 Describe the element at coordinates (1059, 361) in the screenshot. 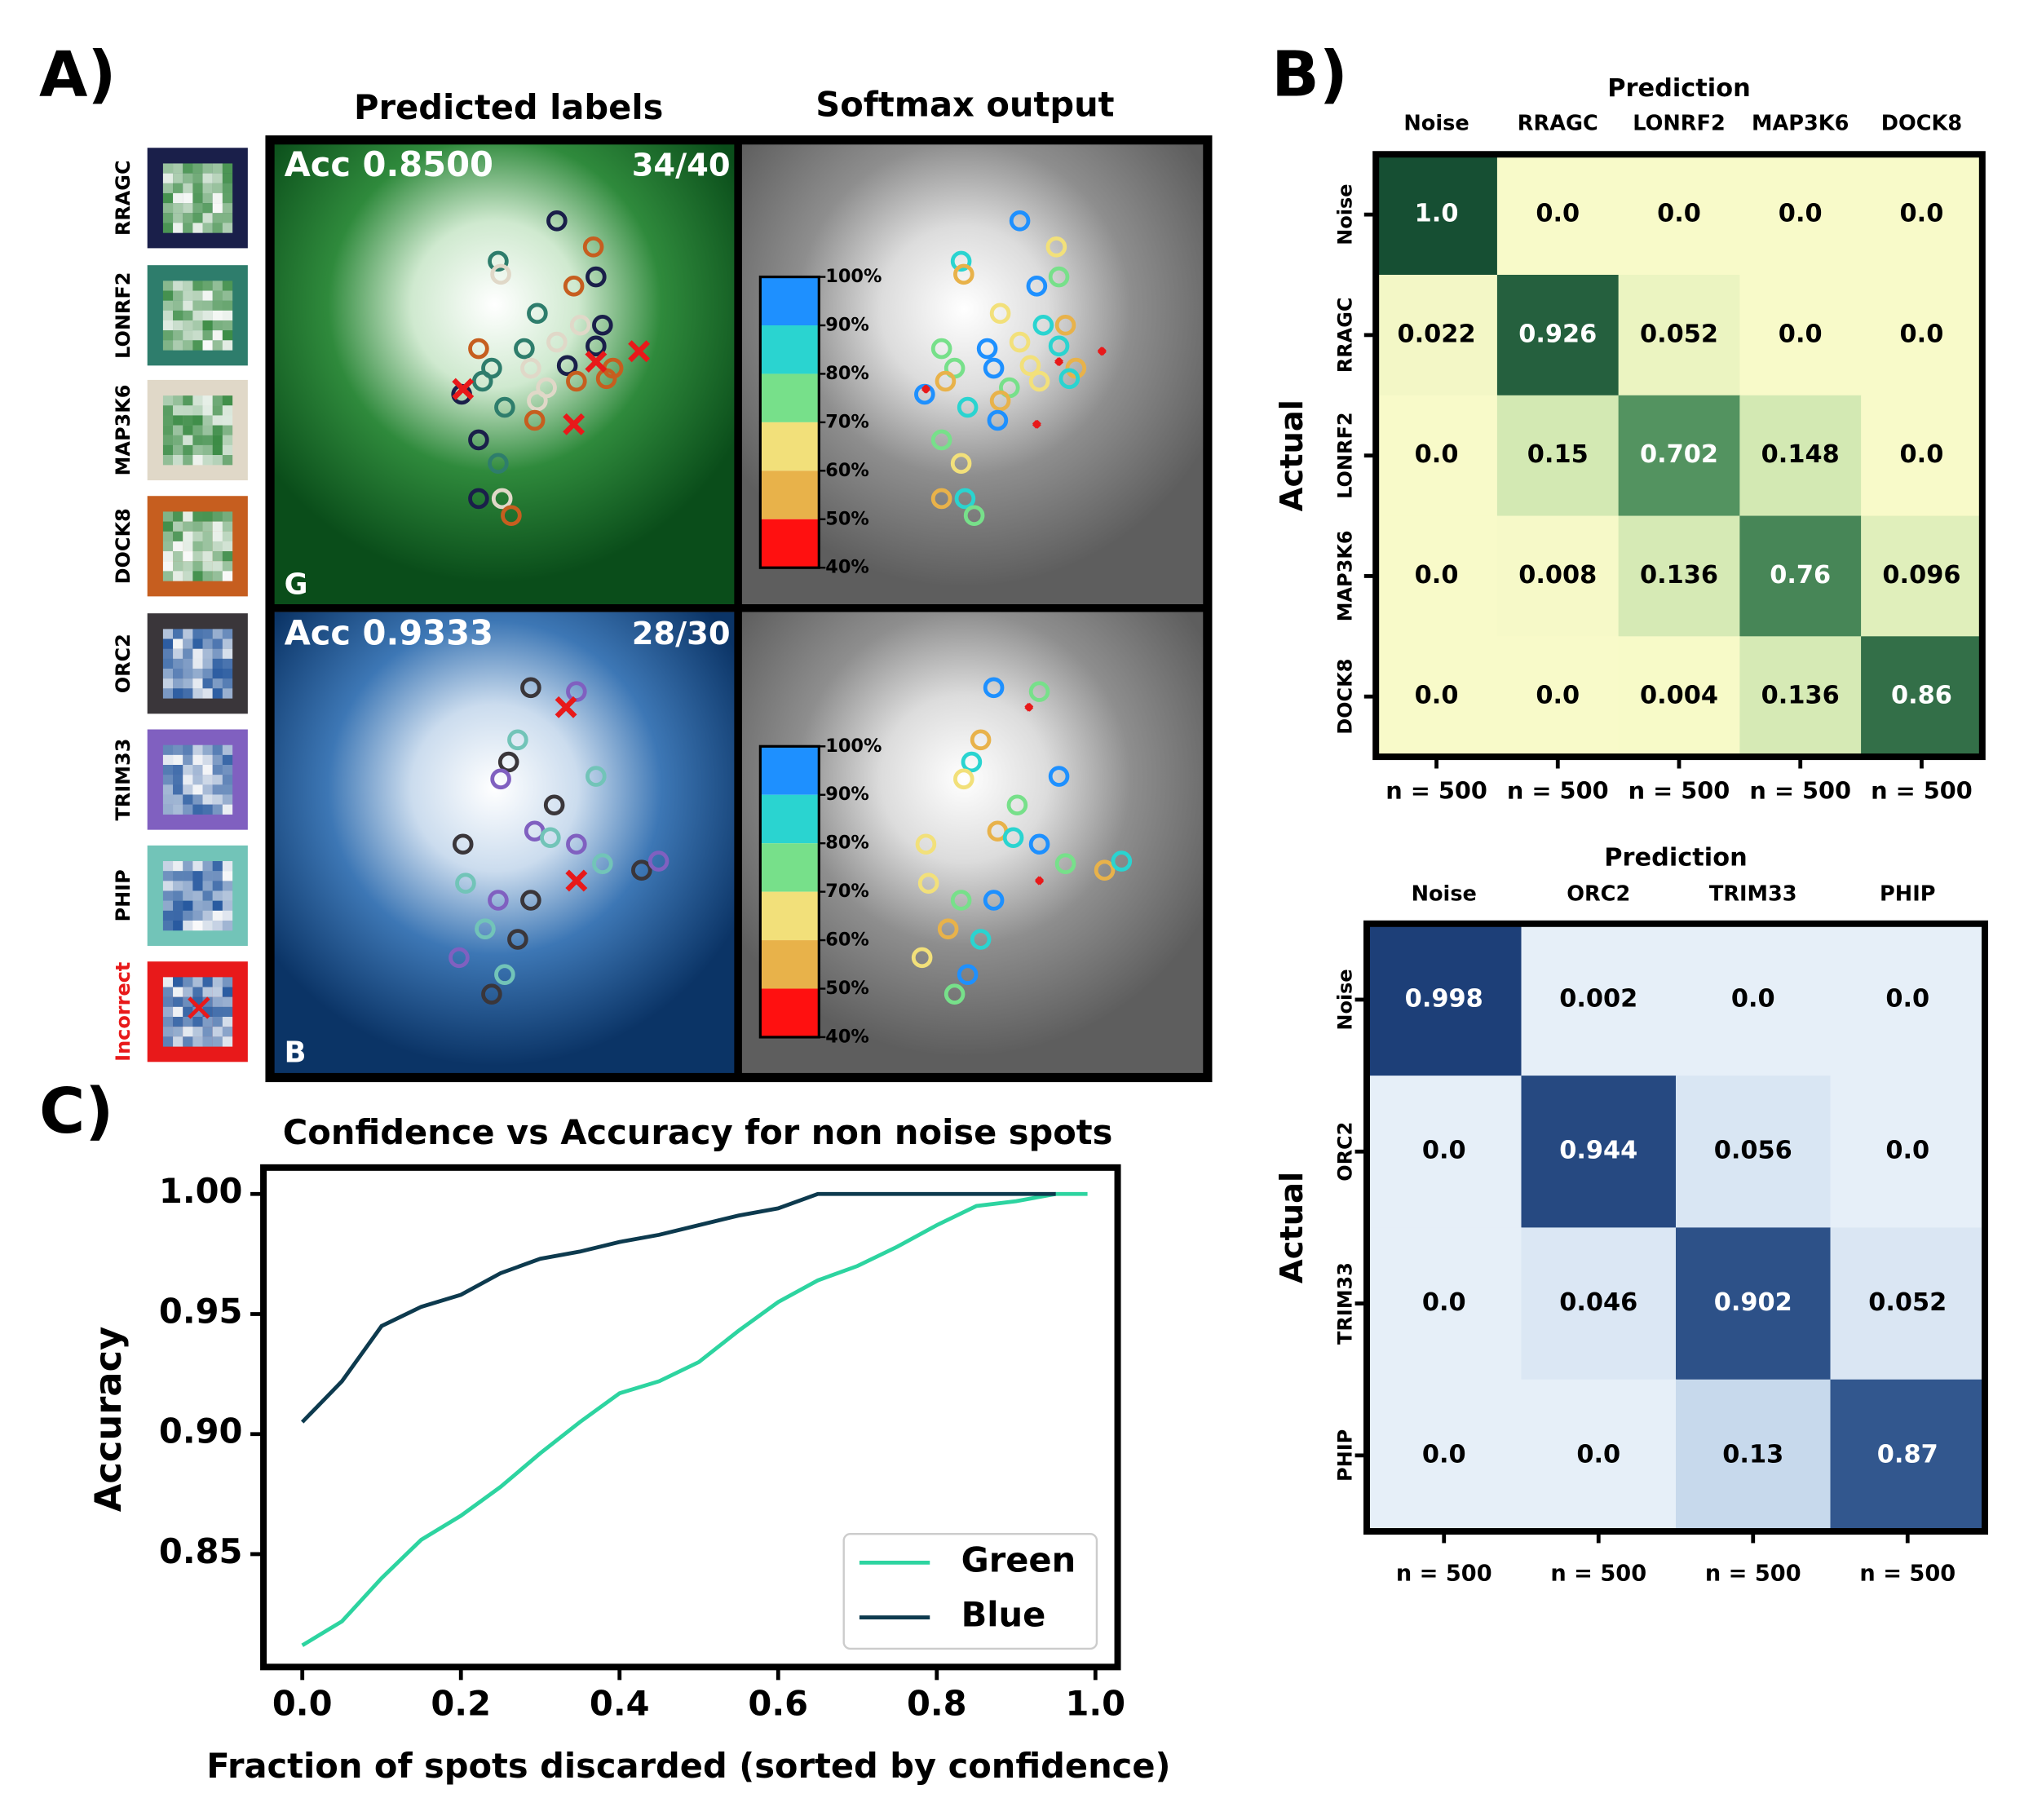

I see `error-mark` at that location.